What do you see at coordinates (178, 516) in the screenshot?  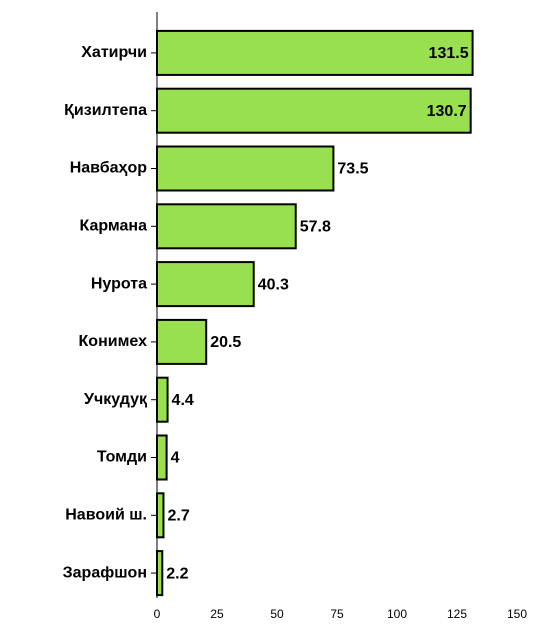 I see `value-label: 2.7` at bounding box center [178, 516].